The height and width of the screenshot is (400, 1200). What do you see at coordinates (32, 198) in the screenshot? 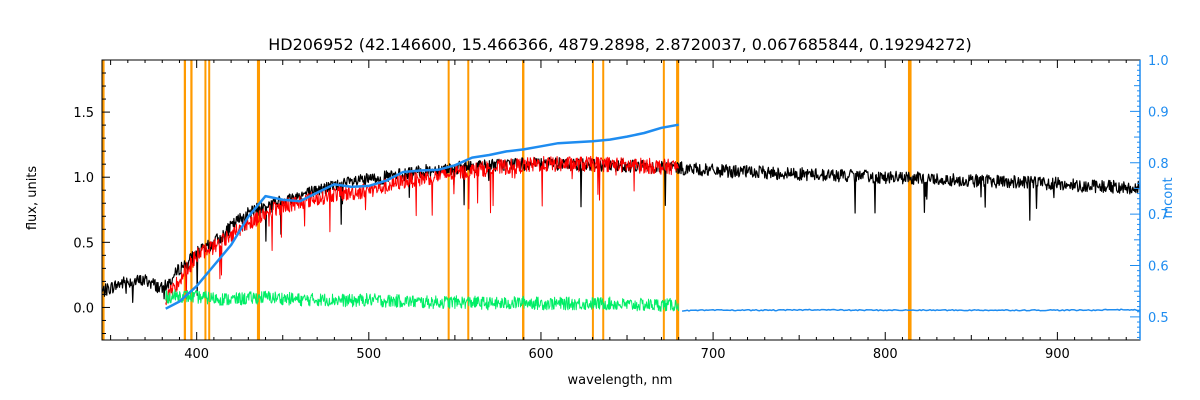
I see `y-axis-label: flux, units` at bounding box center [32, 198].